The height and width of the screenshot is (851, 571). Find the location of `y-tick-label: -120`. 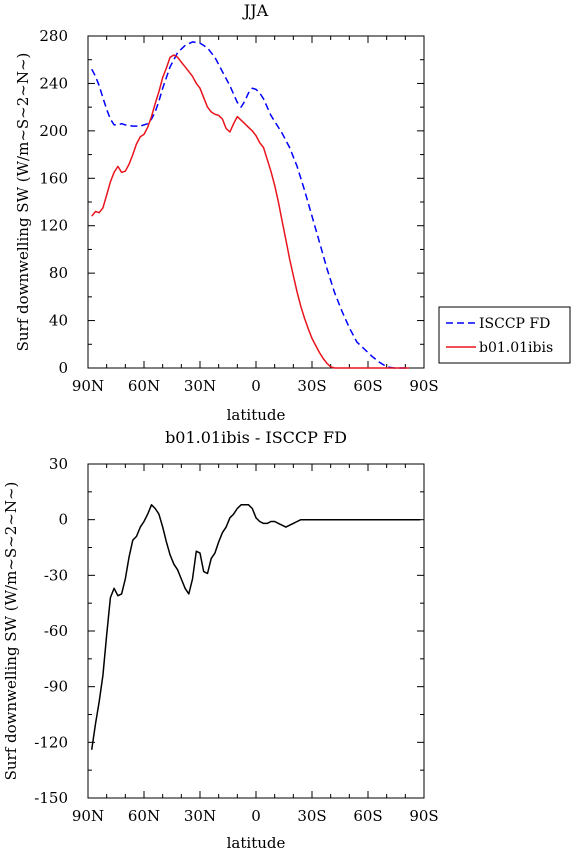

y-tick-label: -120 is located at coordinates (51, 742).